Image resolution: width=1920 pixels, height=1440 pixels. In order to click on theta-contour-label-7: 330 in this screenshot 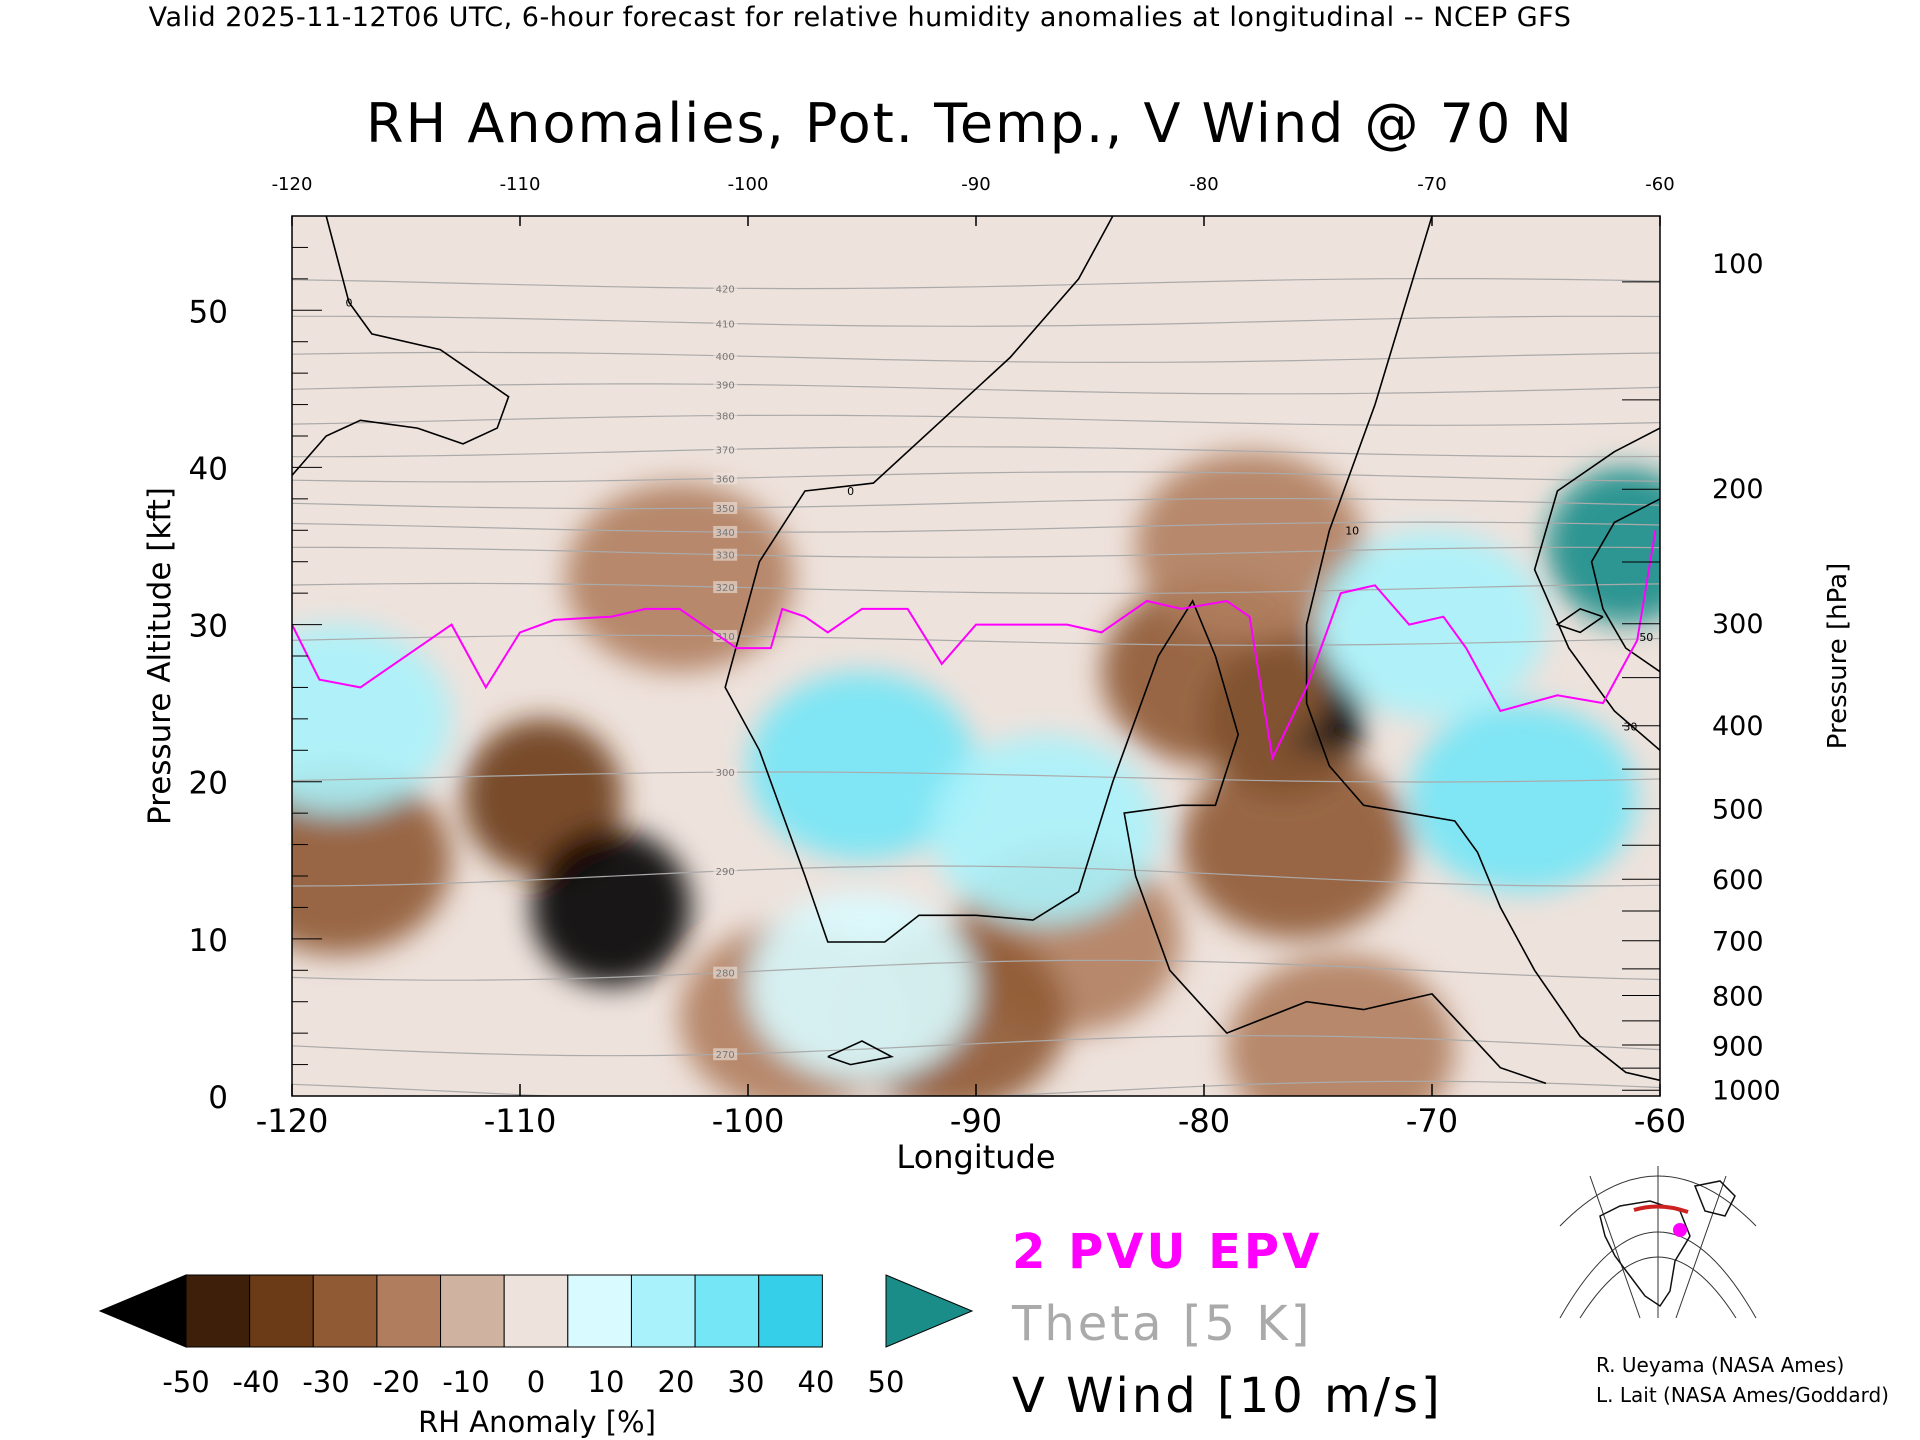, I will do `click(725, 556)`.